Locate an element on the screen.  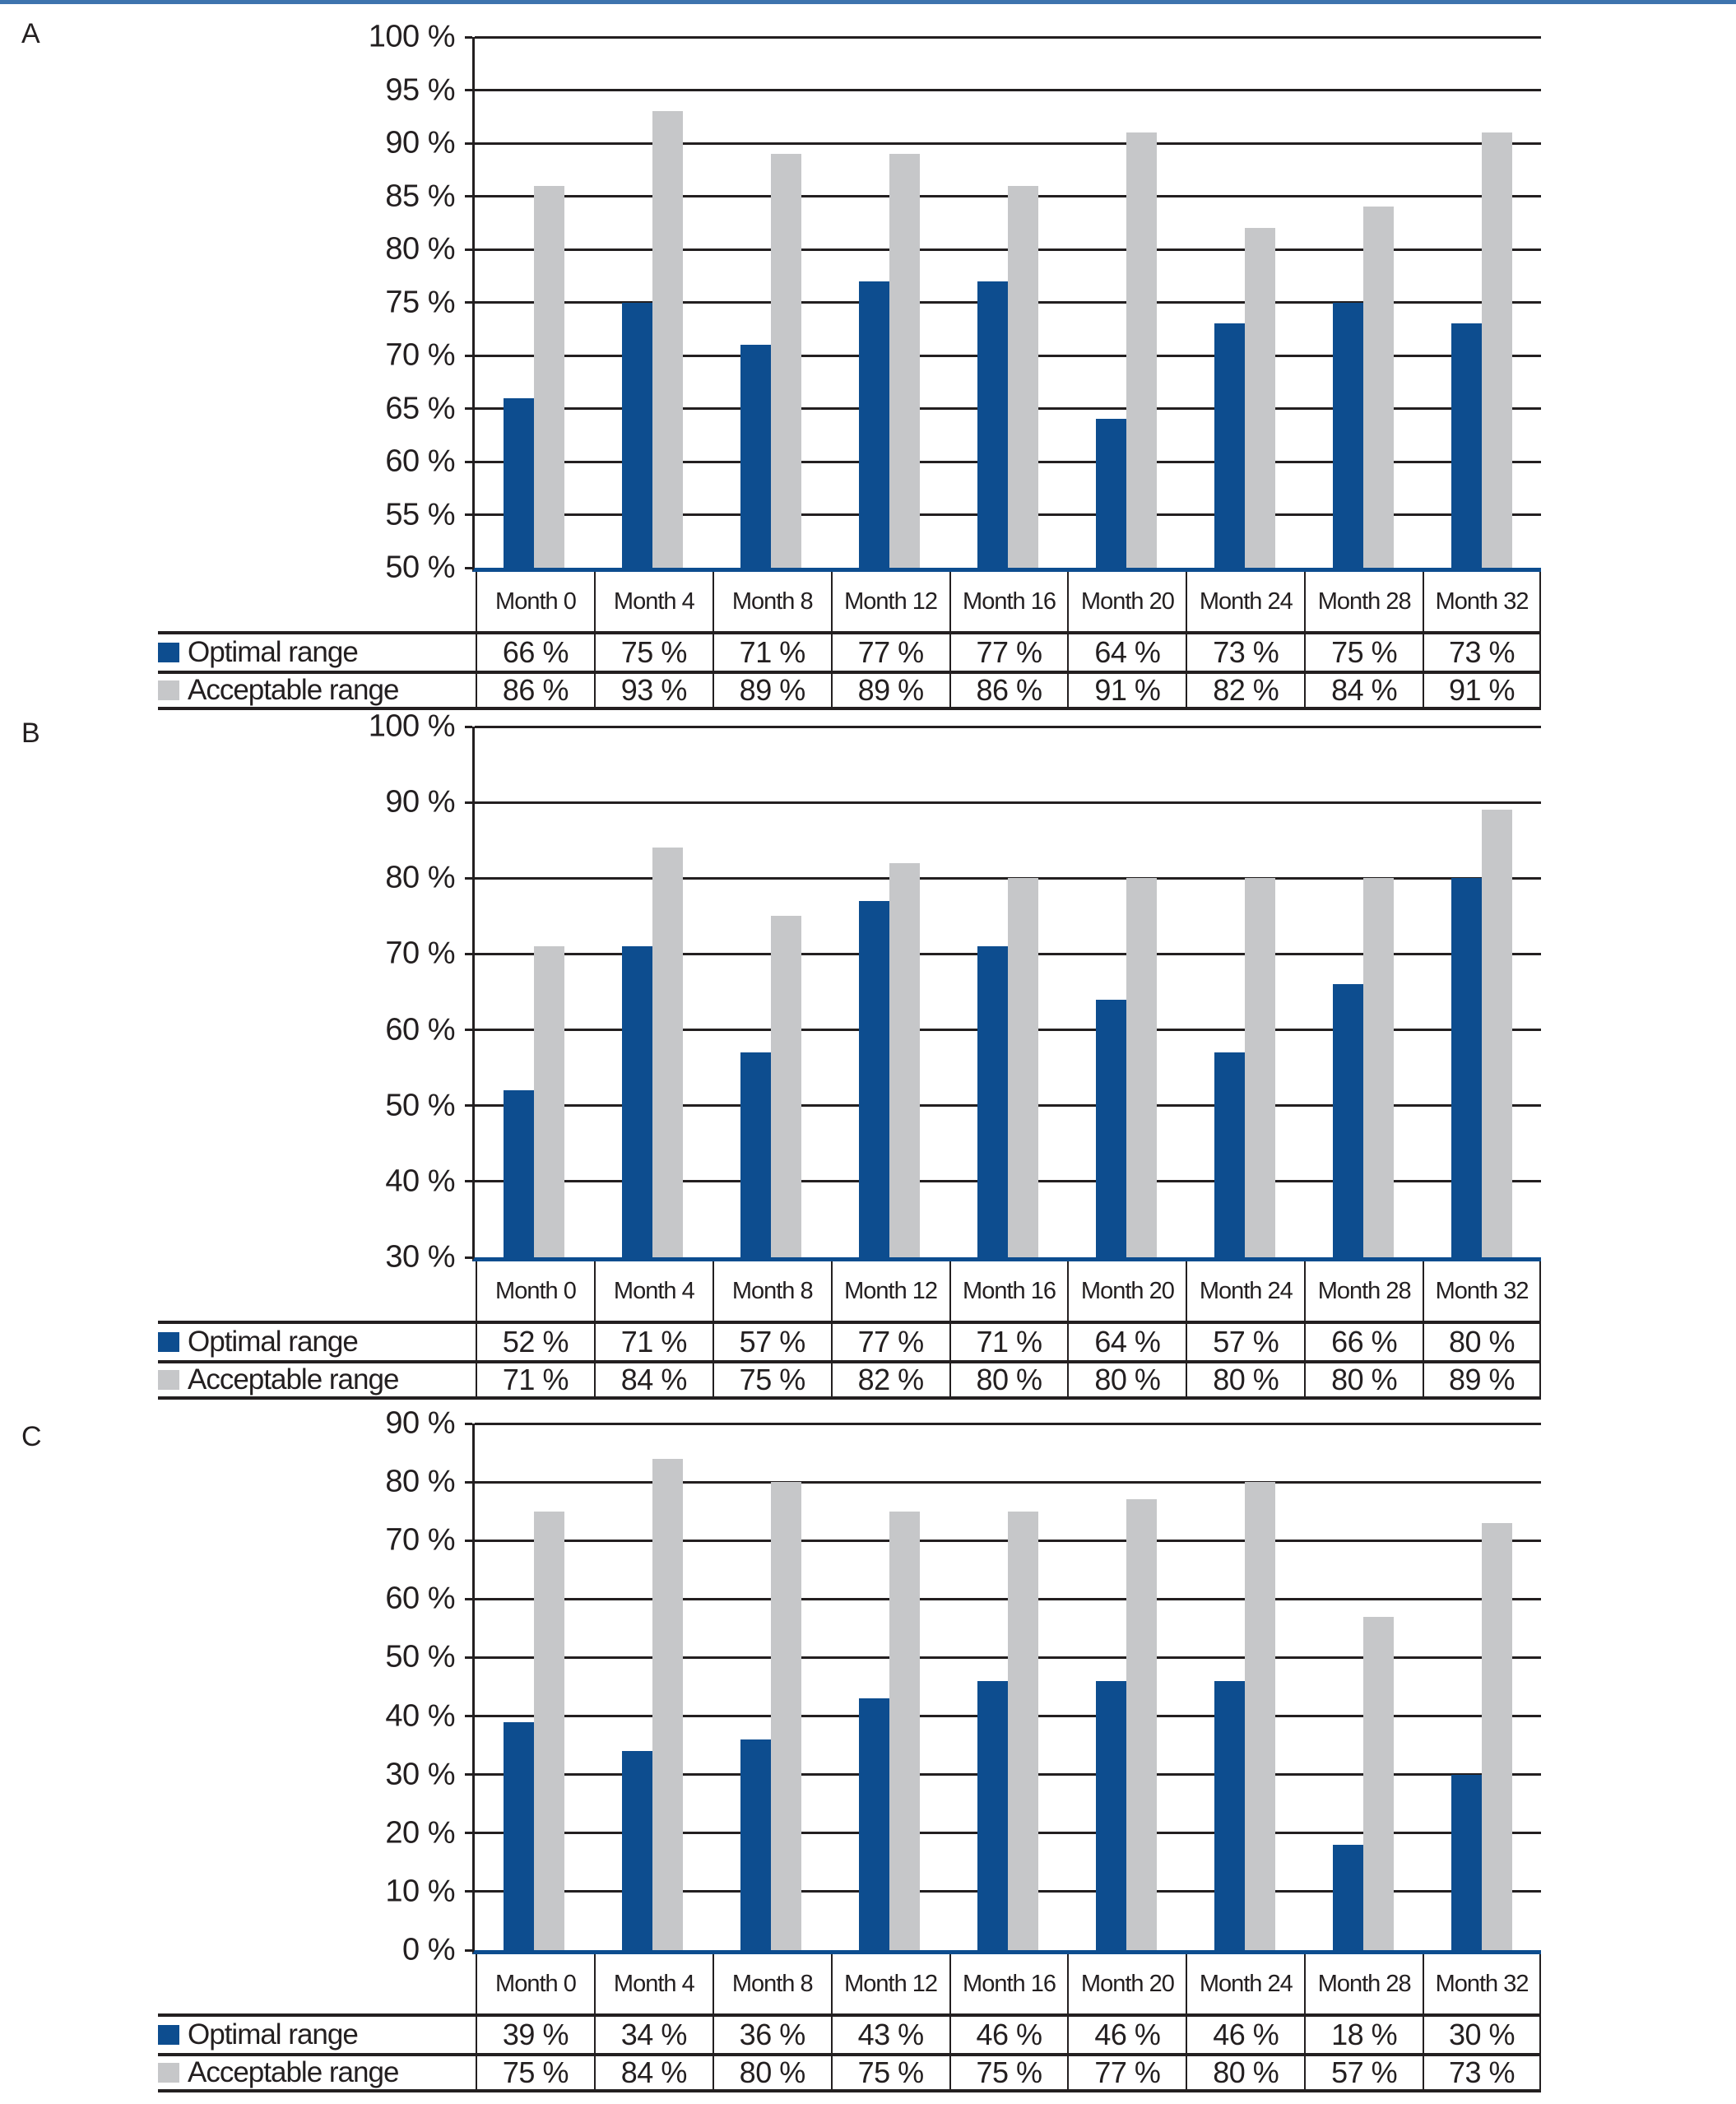
y-axis-label: 85 % is located at coordinates (420, 196).